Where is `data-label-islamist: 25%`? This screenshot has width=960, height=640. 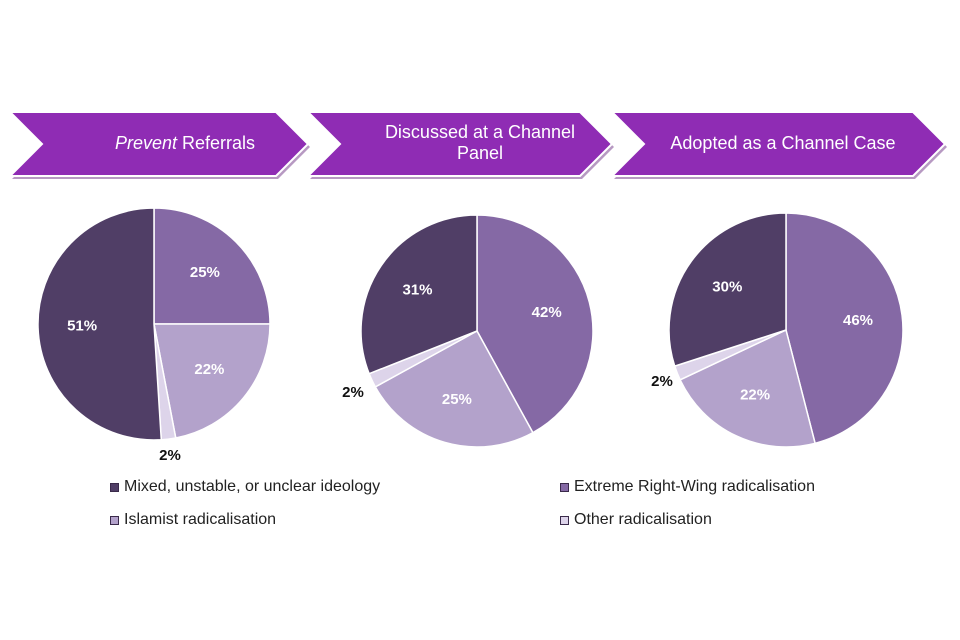
data-label-islamist: 25% is located at coordinates (457, 399).